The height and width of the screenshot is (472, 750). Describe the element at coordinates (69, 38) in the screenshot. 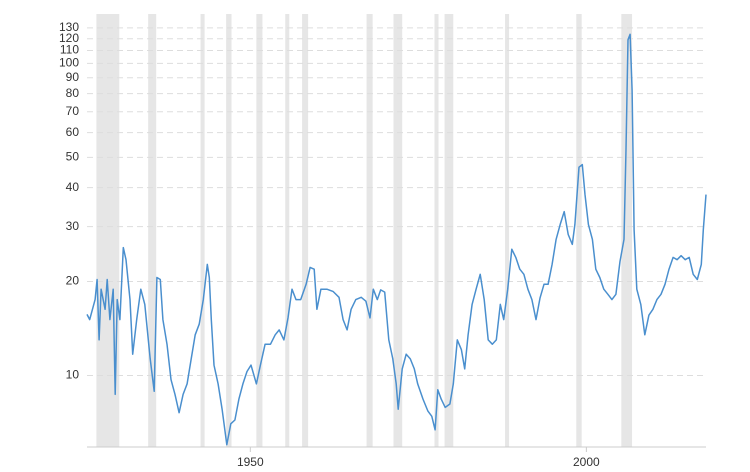

I see `y-tick-label: 120` at that location.